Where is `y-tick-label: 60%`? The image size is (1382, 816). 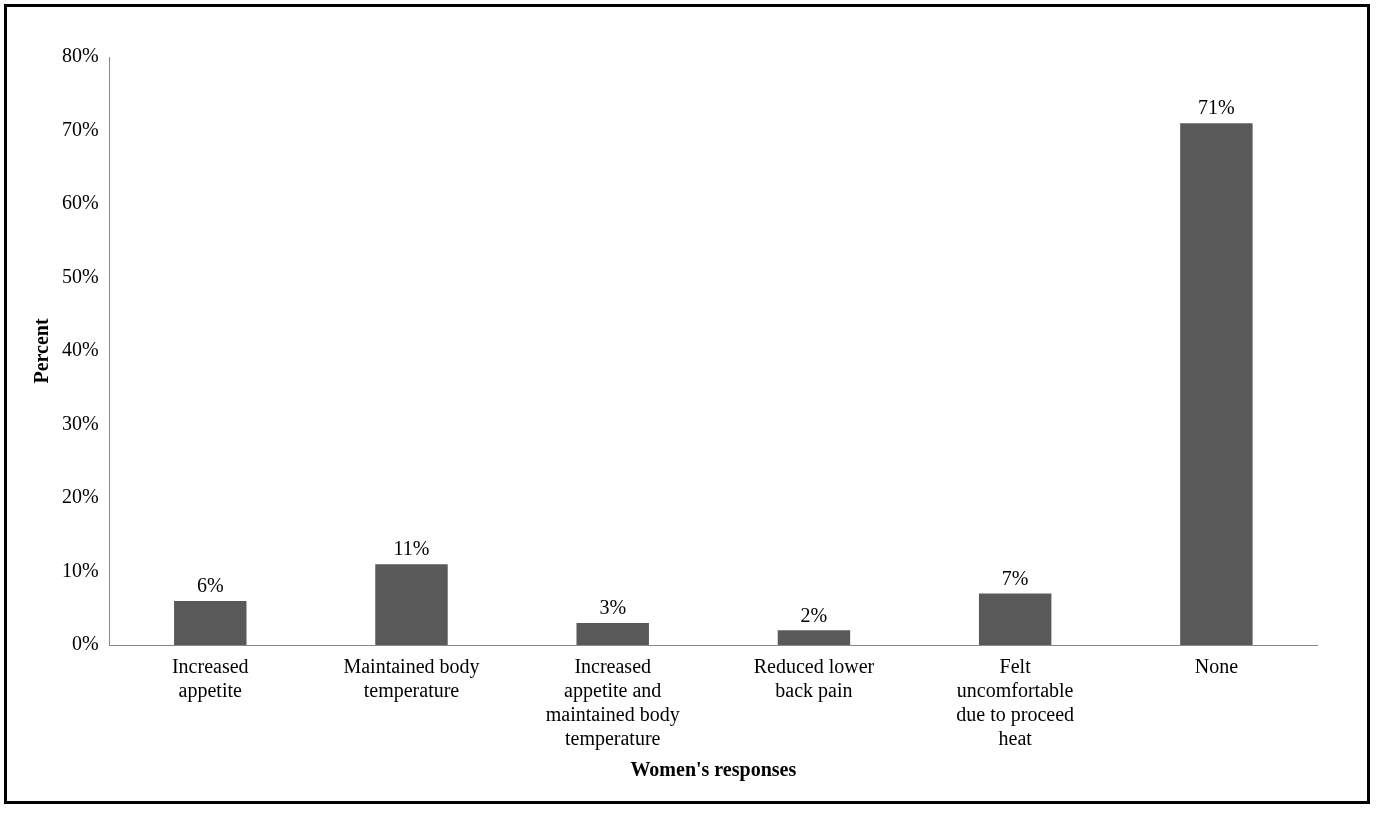 y-tick-label: 60% is located at coordinates (80, 202).